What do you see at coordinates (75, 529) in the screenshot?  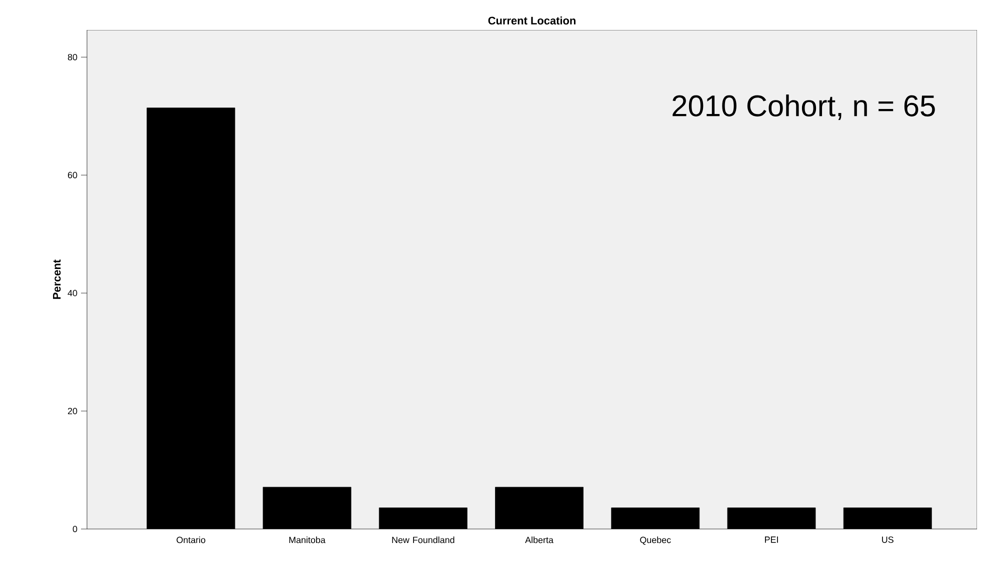 I see `y-tick-label: 0` at bounding box center [75, 529].